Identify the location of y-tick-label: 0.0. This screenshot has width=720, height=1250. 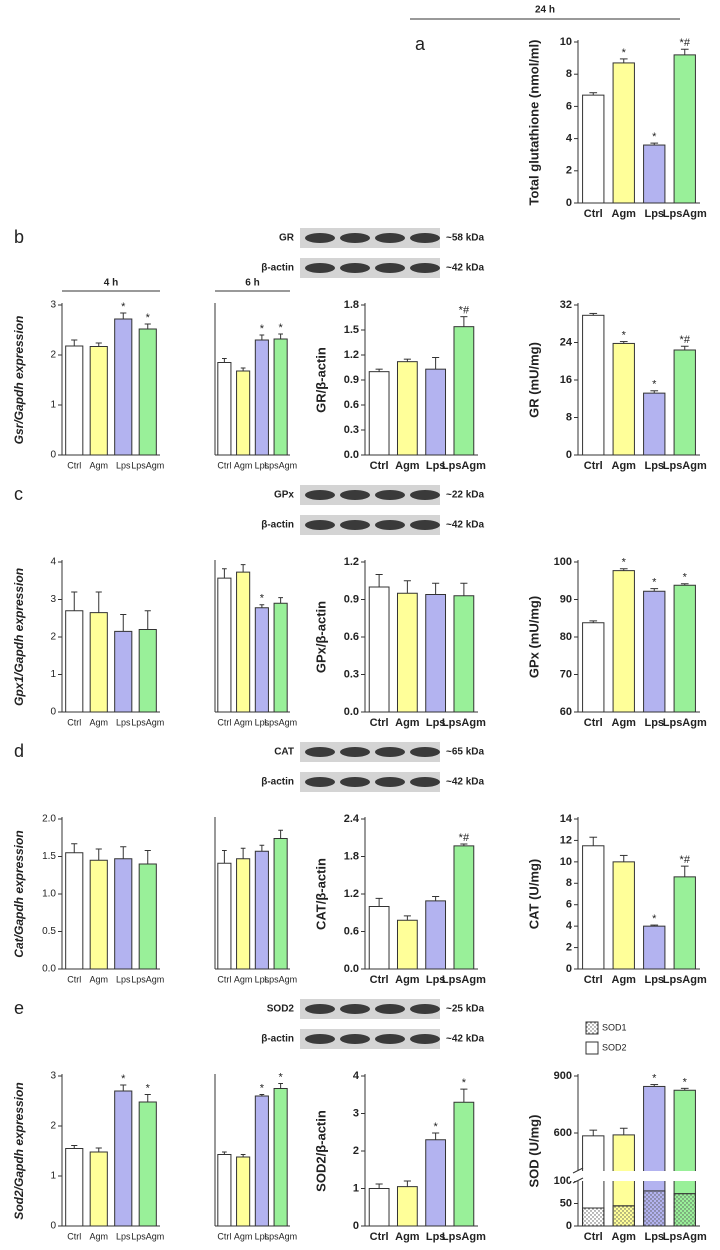
(351, 455).